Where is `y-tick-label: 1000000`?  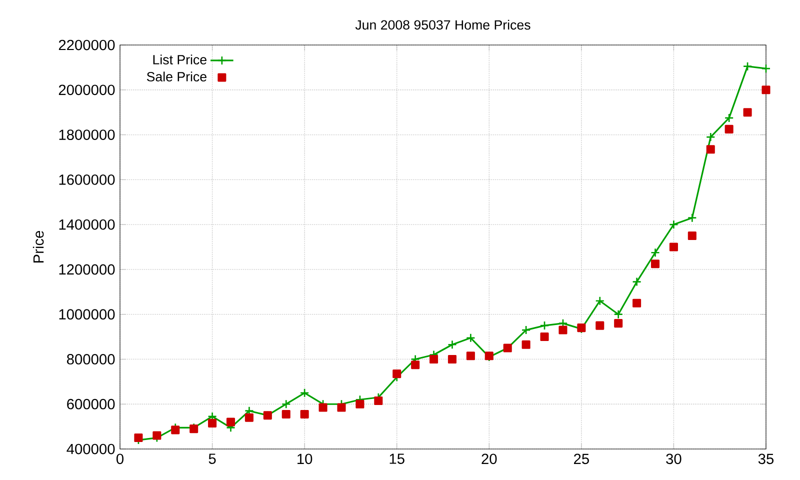
y-tick-label: 1000000 is located at coordinates (87, 314).